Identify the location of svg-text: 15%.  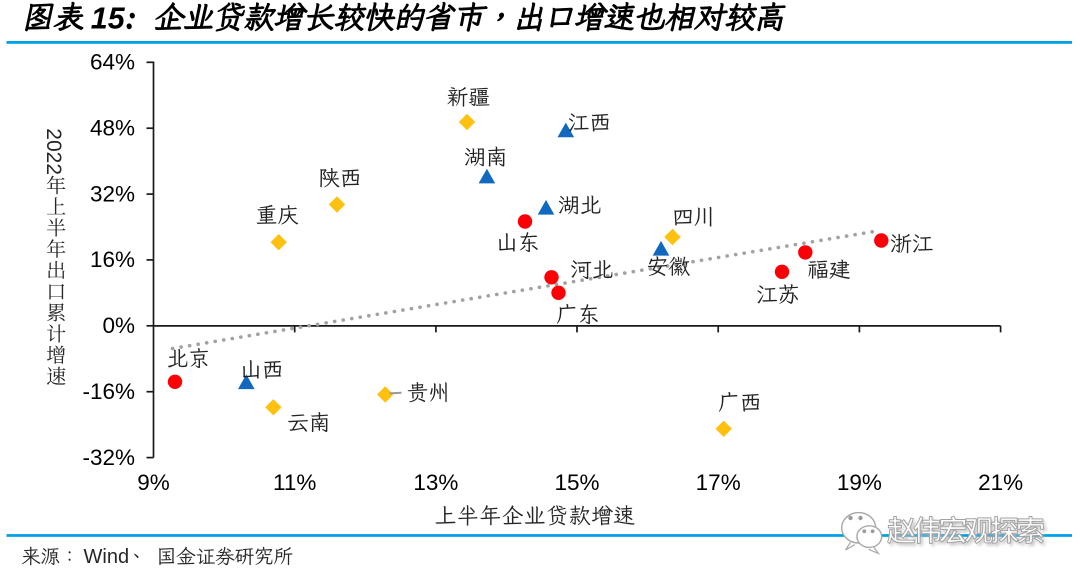
(576, 482).